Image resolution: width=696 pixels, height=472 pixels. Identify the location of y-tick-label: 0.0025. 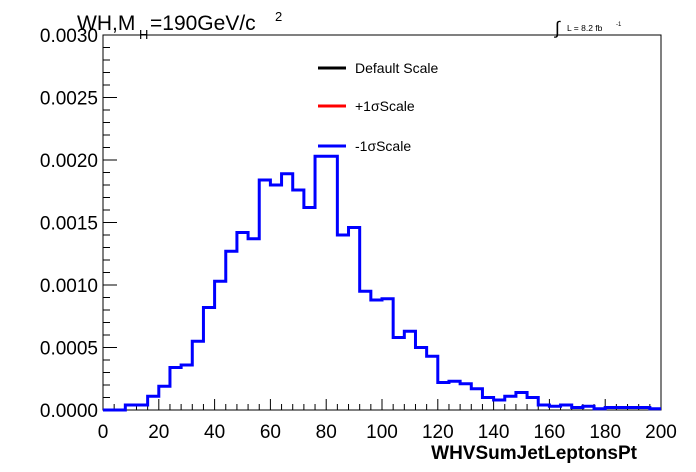
(69, 99).